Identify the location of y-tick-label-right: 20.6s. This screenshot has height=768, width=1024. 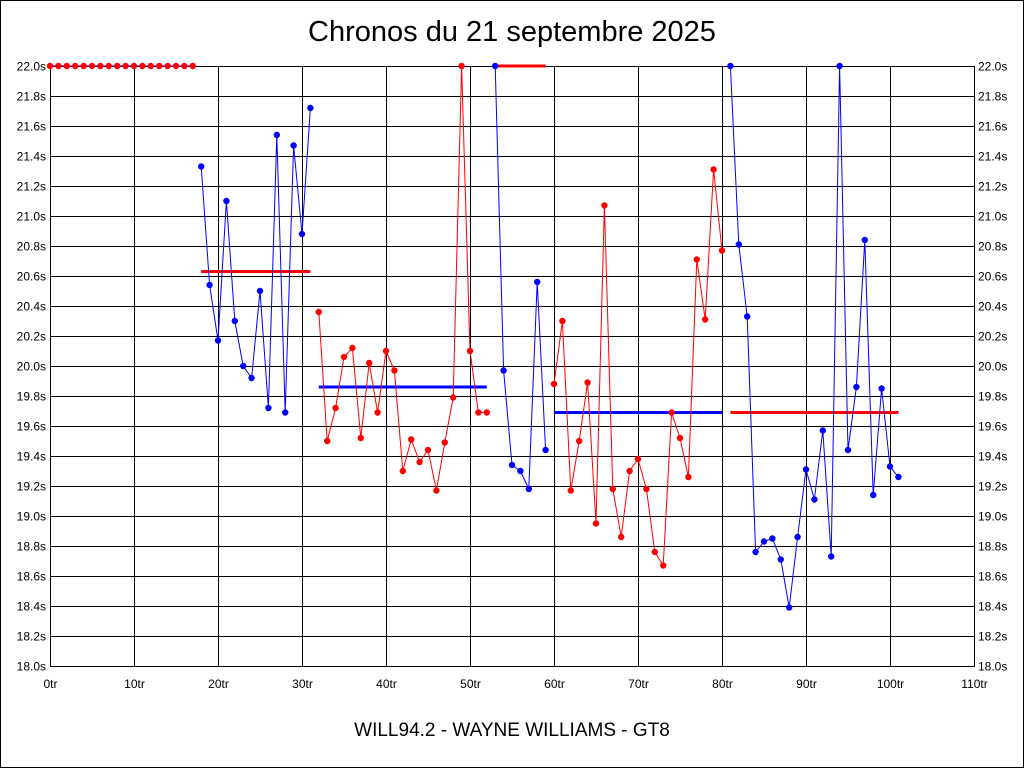
(992, 277).